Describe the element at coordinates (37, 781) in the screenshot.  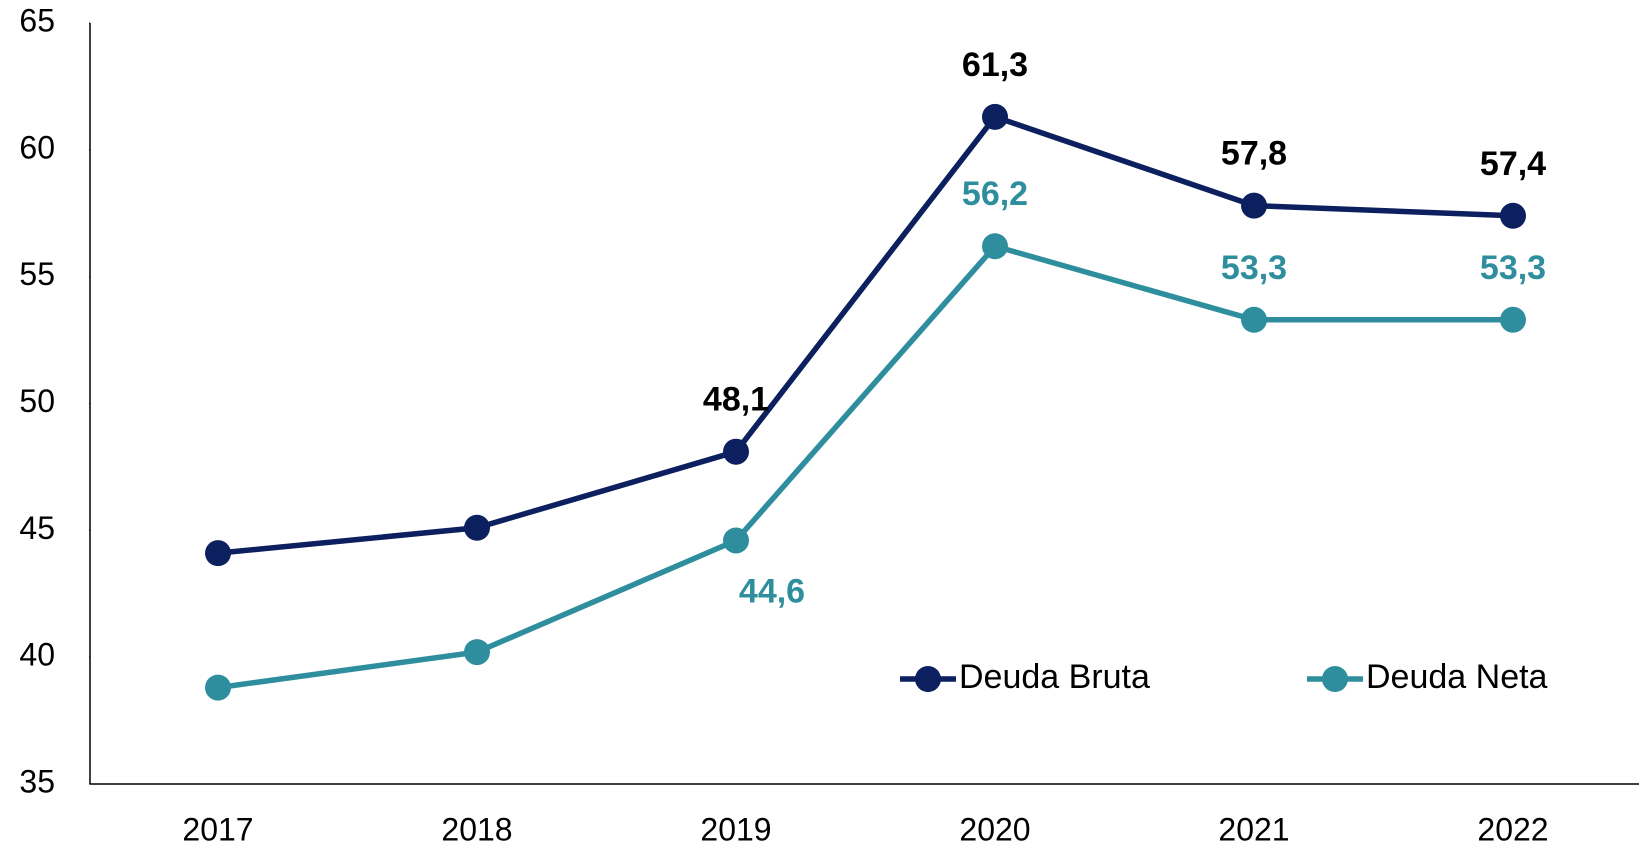
I see `y-tick-label: 35` at that location.